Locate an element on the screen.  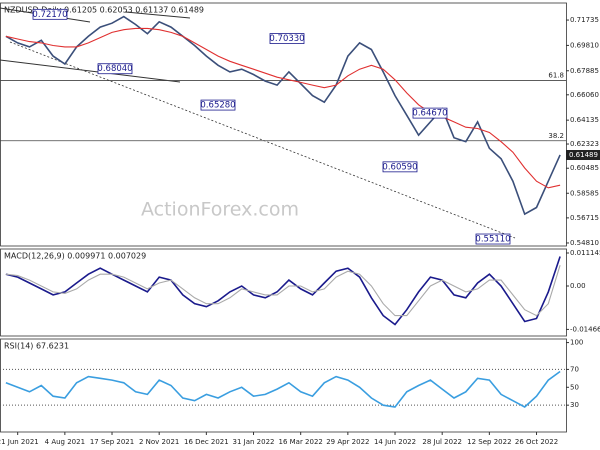
fib-label: 38.2 is located at coordinates (556, 136).